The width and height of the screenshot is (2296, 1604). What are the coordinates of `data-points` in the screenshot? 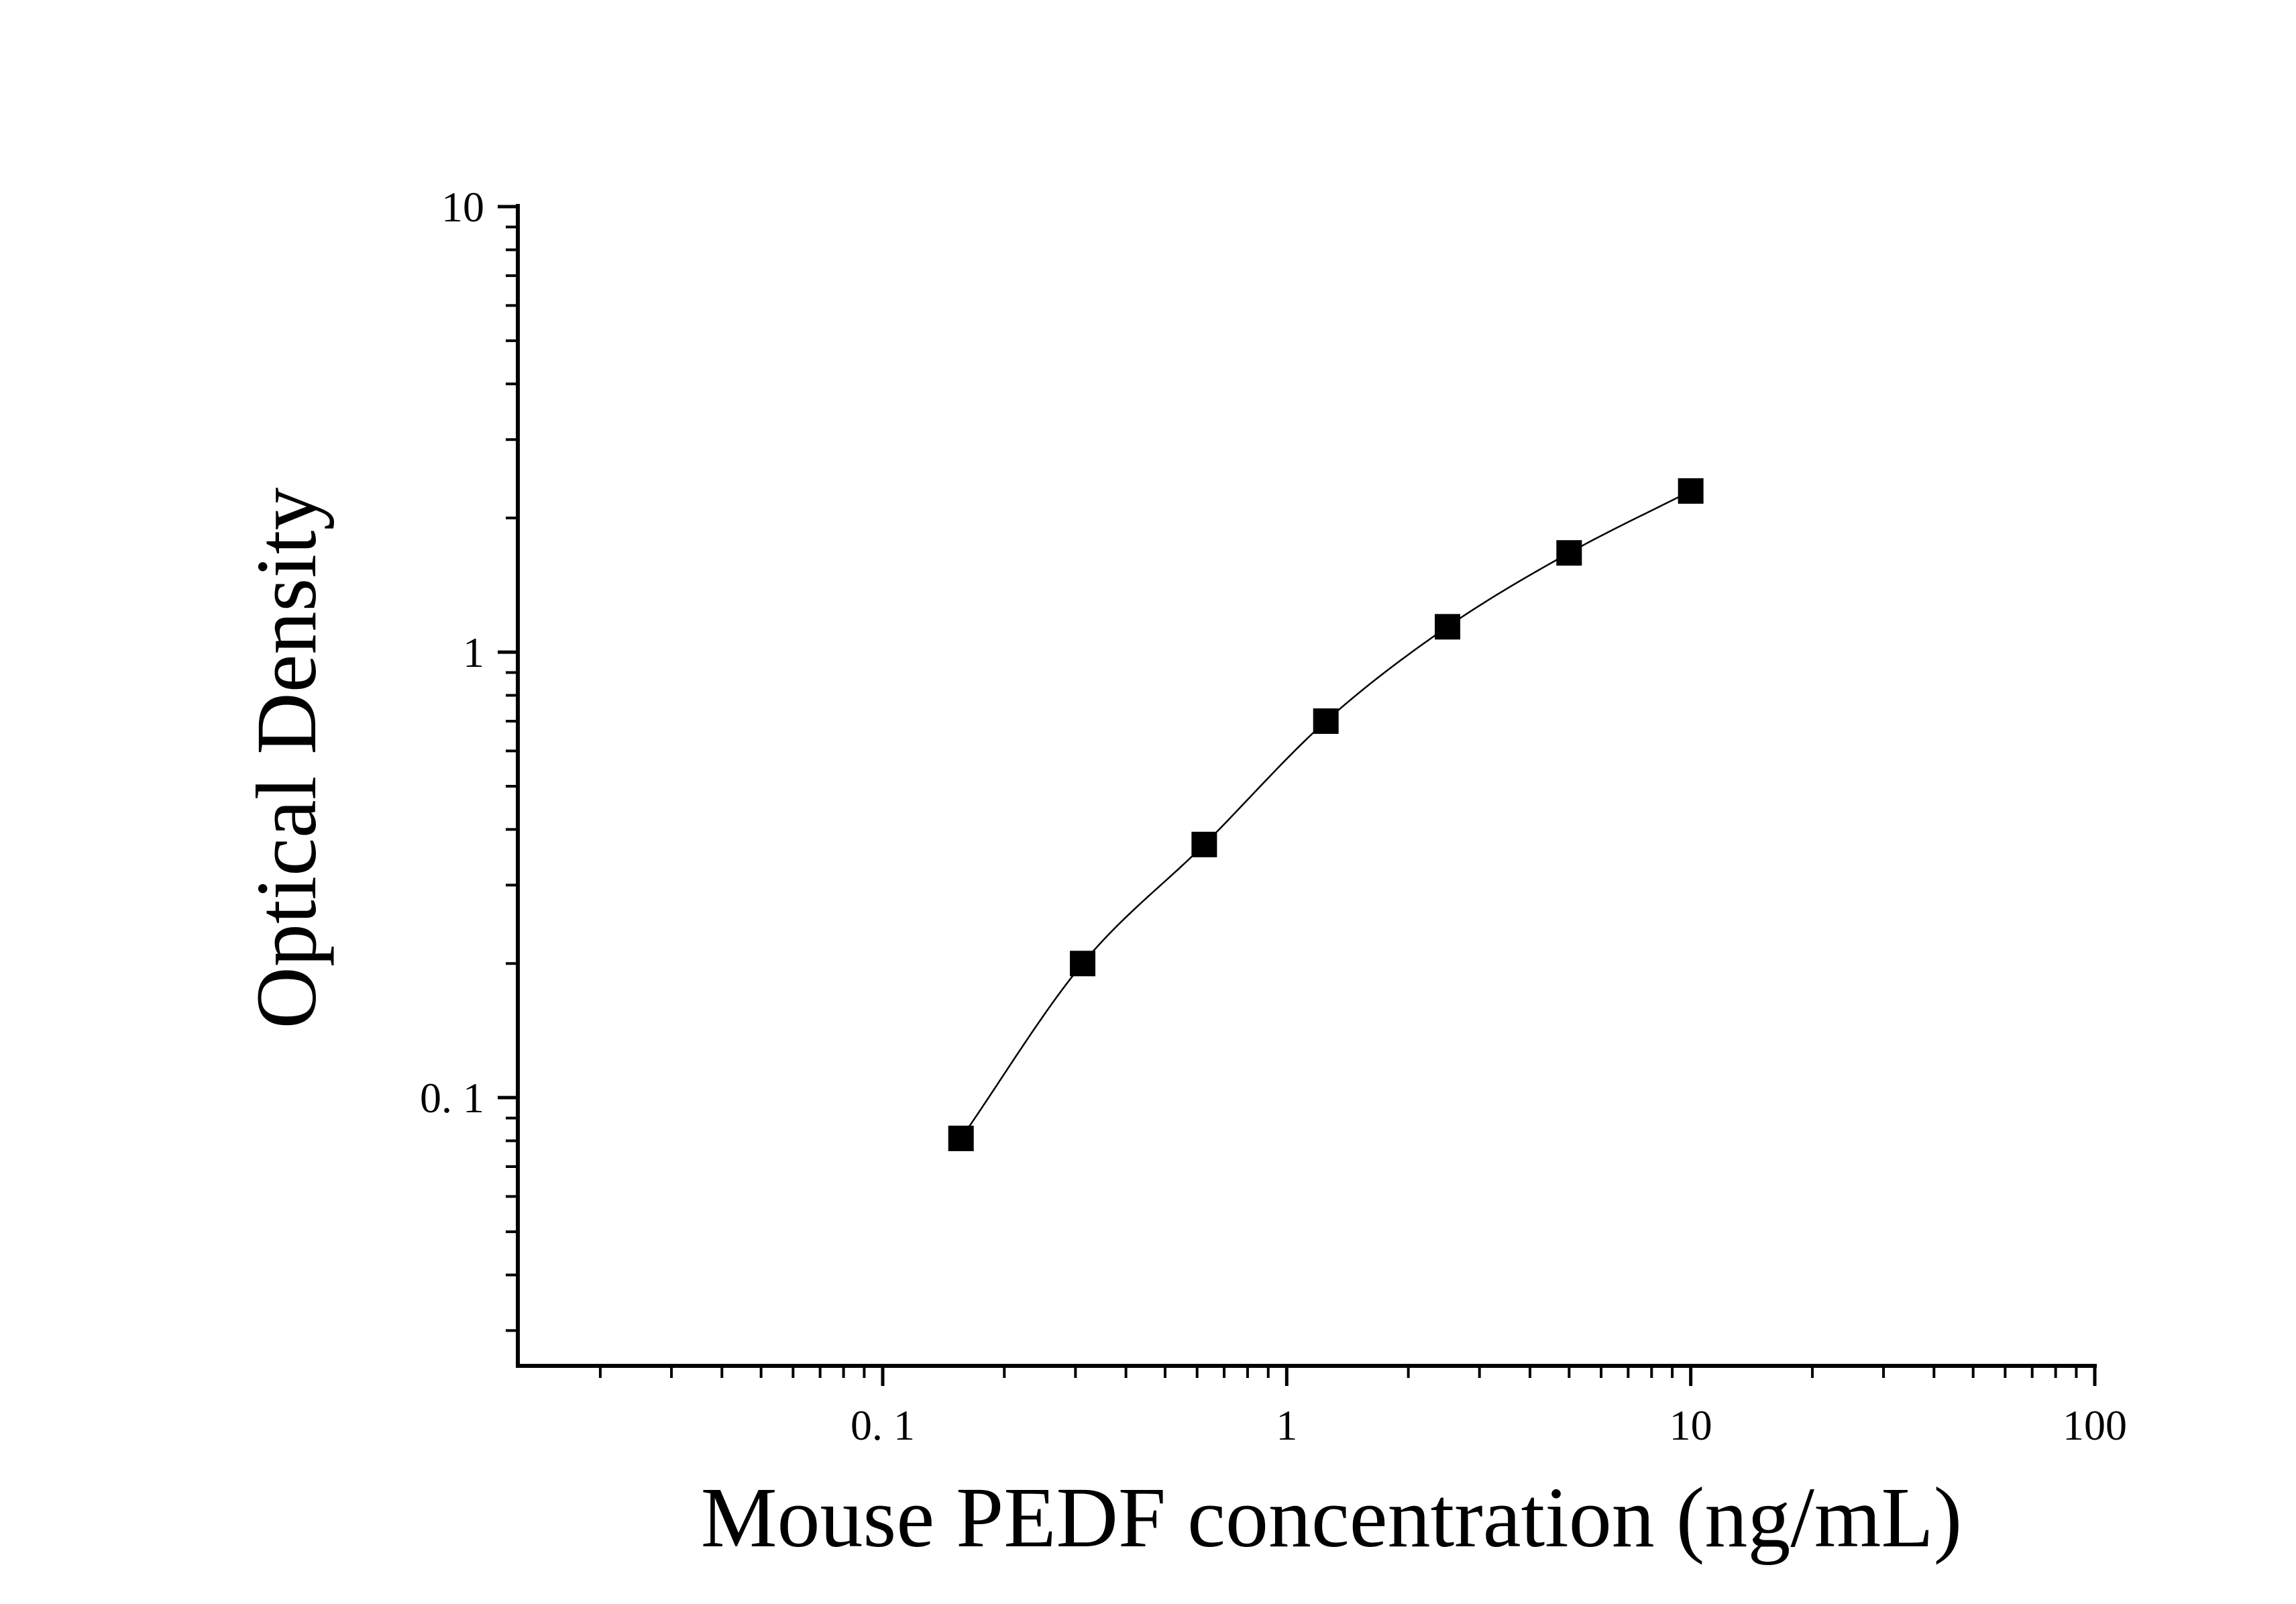 It's located at (1326, 814).